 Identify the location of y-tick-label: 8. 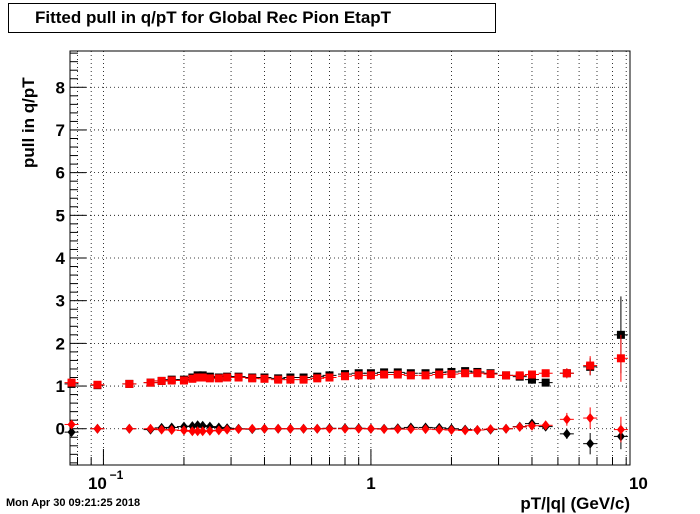
(60, 87).